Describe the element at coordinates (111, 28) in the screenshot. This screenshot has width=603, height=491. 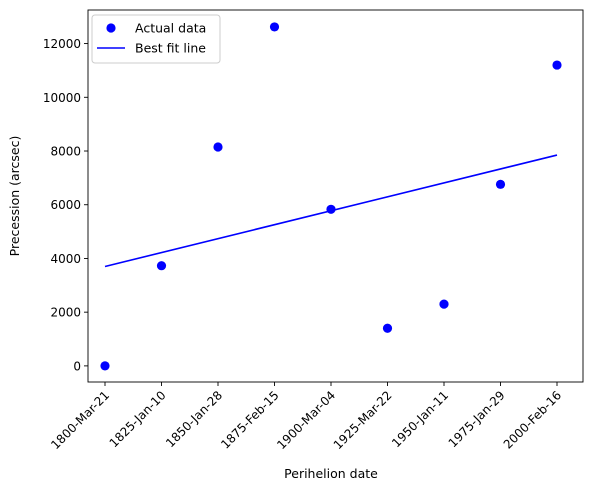
I see `legend-marker-actual-data` at that location.